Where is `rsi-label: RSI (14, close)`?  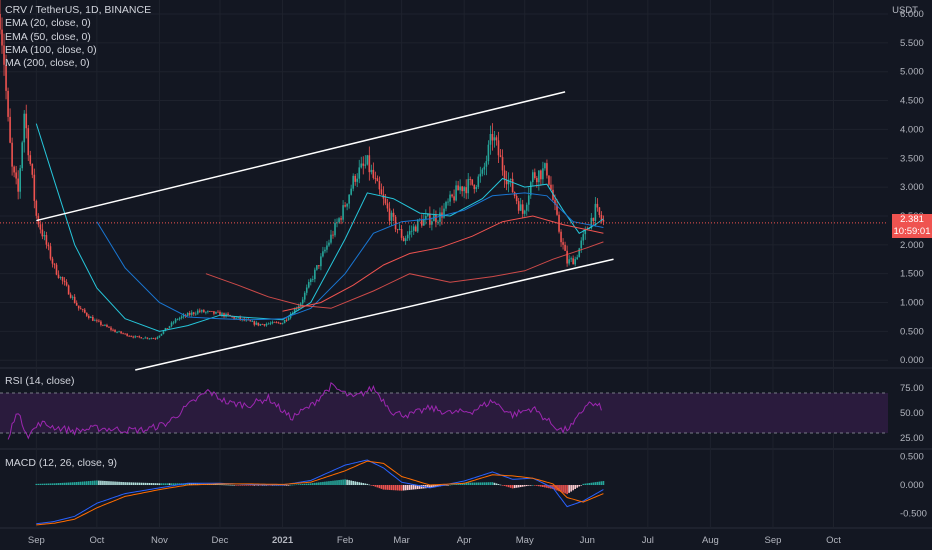 rsi-label: RSI (14, close) is located at coordinates (40, 381).